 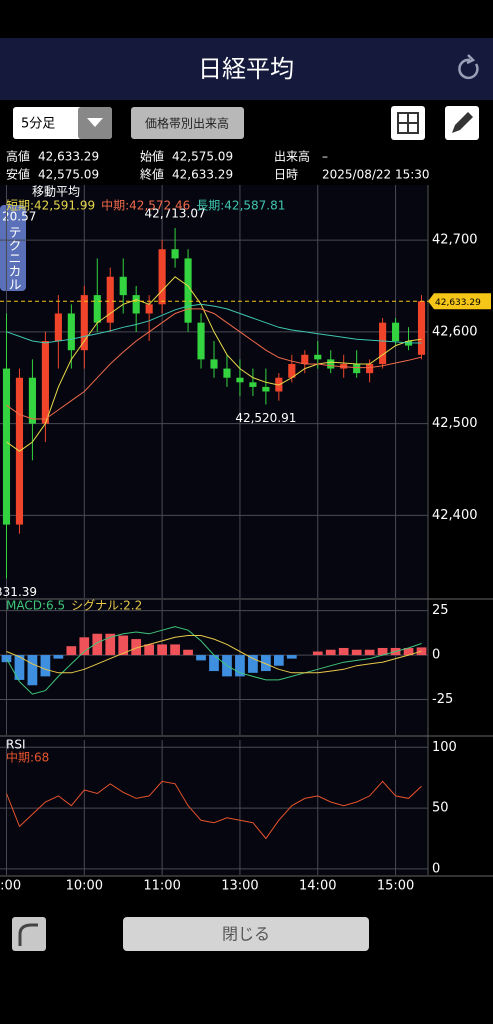 I want to click on y-tick-label: 50, so click(x=440, y=808).